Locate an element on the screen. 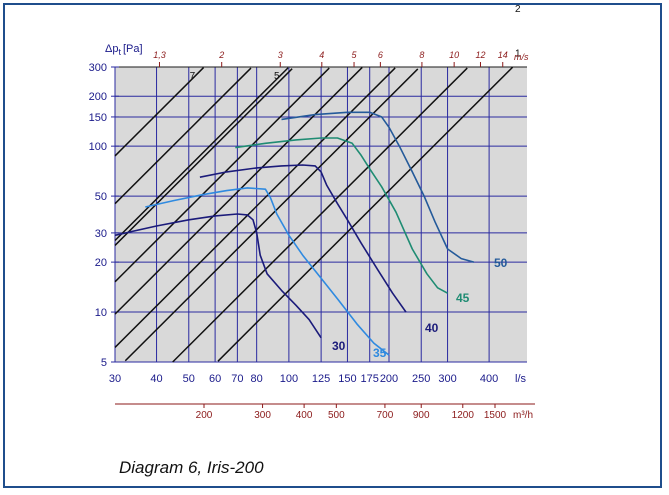  airflow-m3h-tick-label: 300 is located at coordinates (262, 415).